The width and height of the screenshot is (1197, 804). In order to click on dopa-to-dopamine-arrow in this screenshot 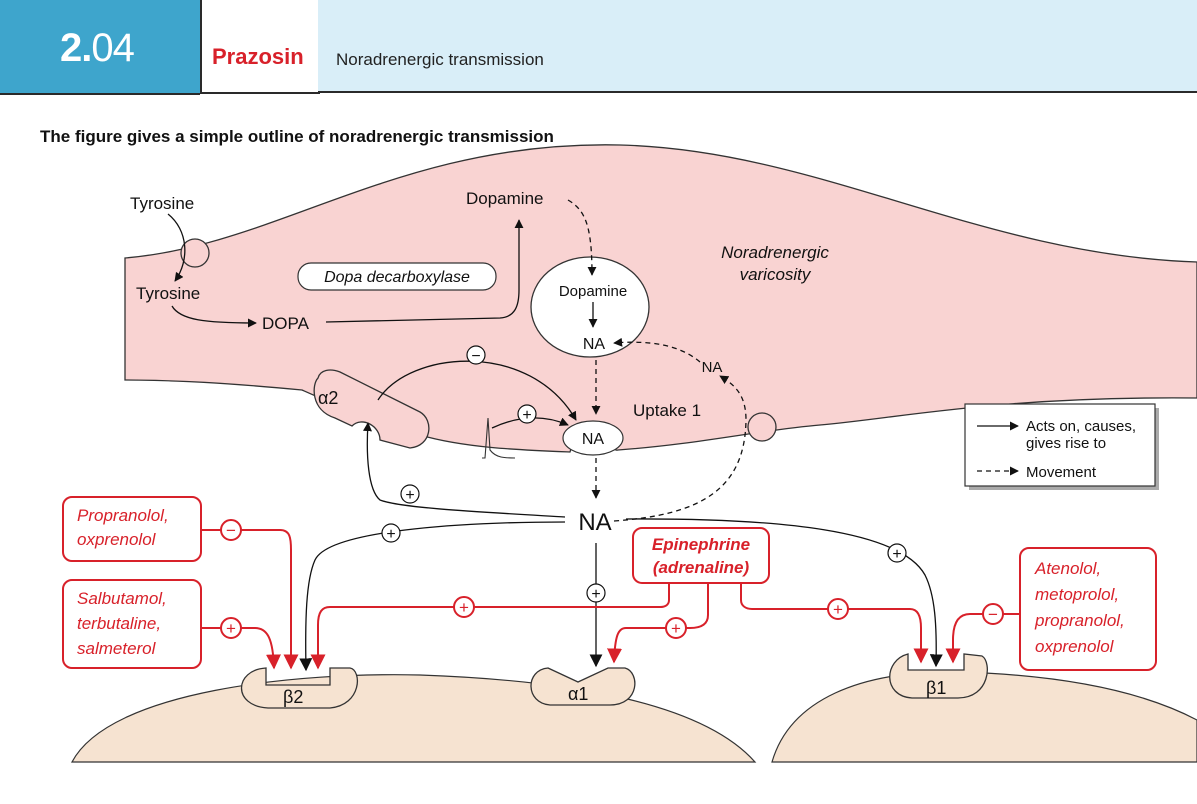, I will do `click(424, 271)`.